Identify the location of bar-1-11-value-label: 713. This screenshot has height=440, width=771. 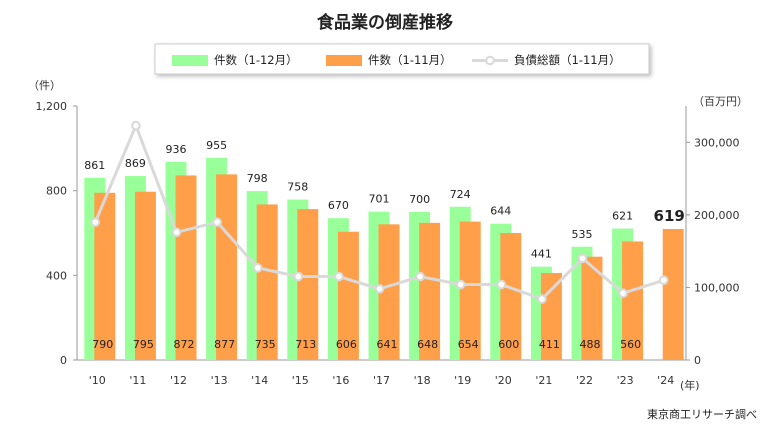
(305, 344).